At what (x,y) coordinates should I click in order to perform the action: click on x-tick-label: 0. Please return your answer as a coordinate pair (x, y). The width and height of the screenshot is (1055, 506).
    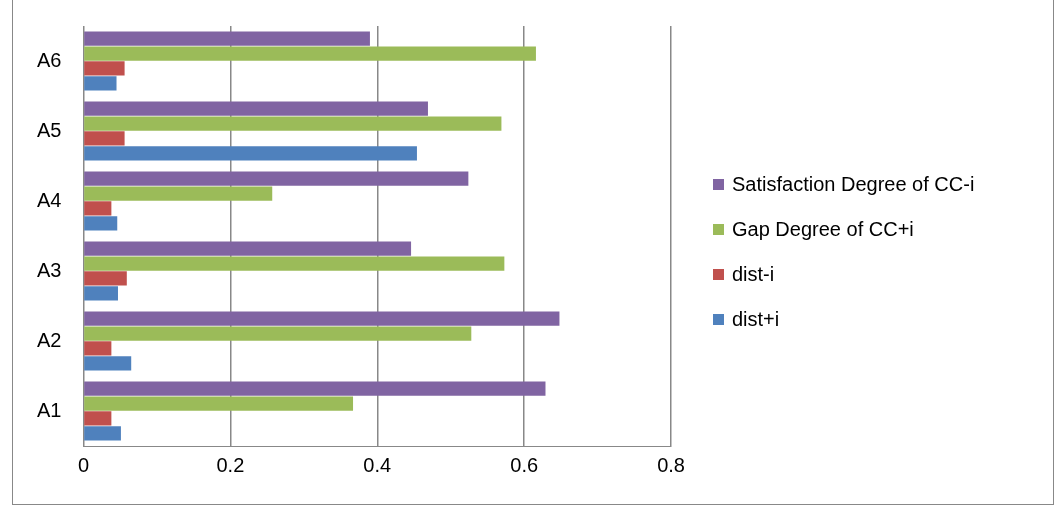
    Looking at the image, I should click on (83, 464).